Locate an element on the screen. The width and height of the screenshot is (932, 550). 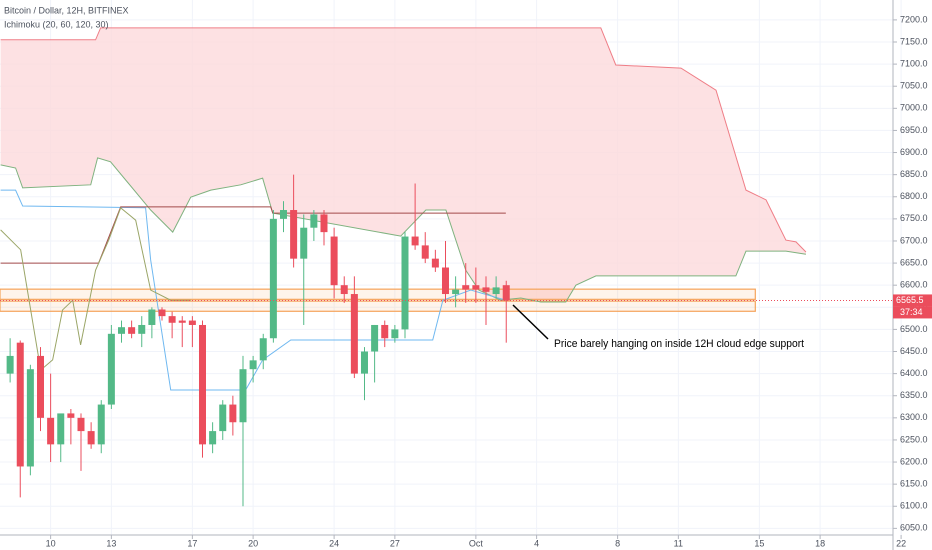
y-tick-label: 6700.0 is located at coordinates (914, 240).